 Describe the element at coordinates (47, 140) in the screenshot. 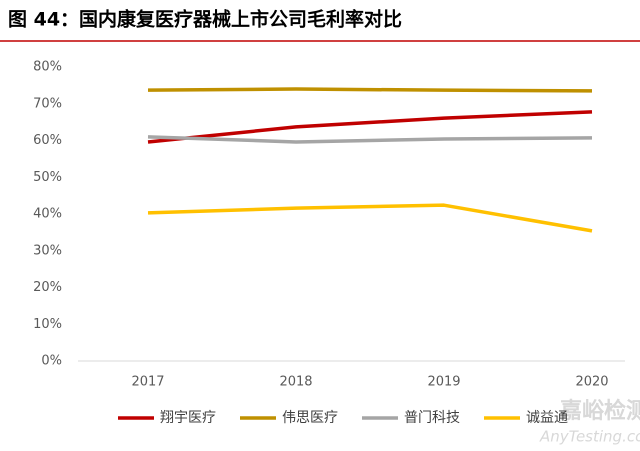

I see `y-tick-label: 60%` at that location.